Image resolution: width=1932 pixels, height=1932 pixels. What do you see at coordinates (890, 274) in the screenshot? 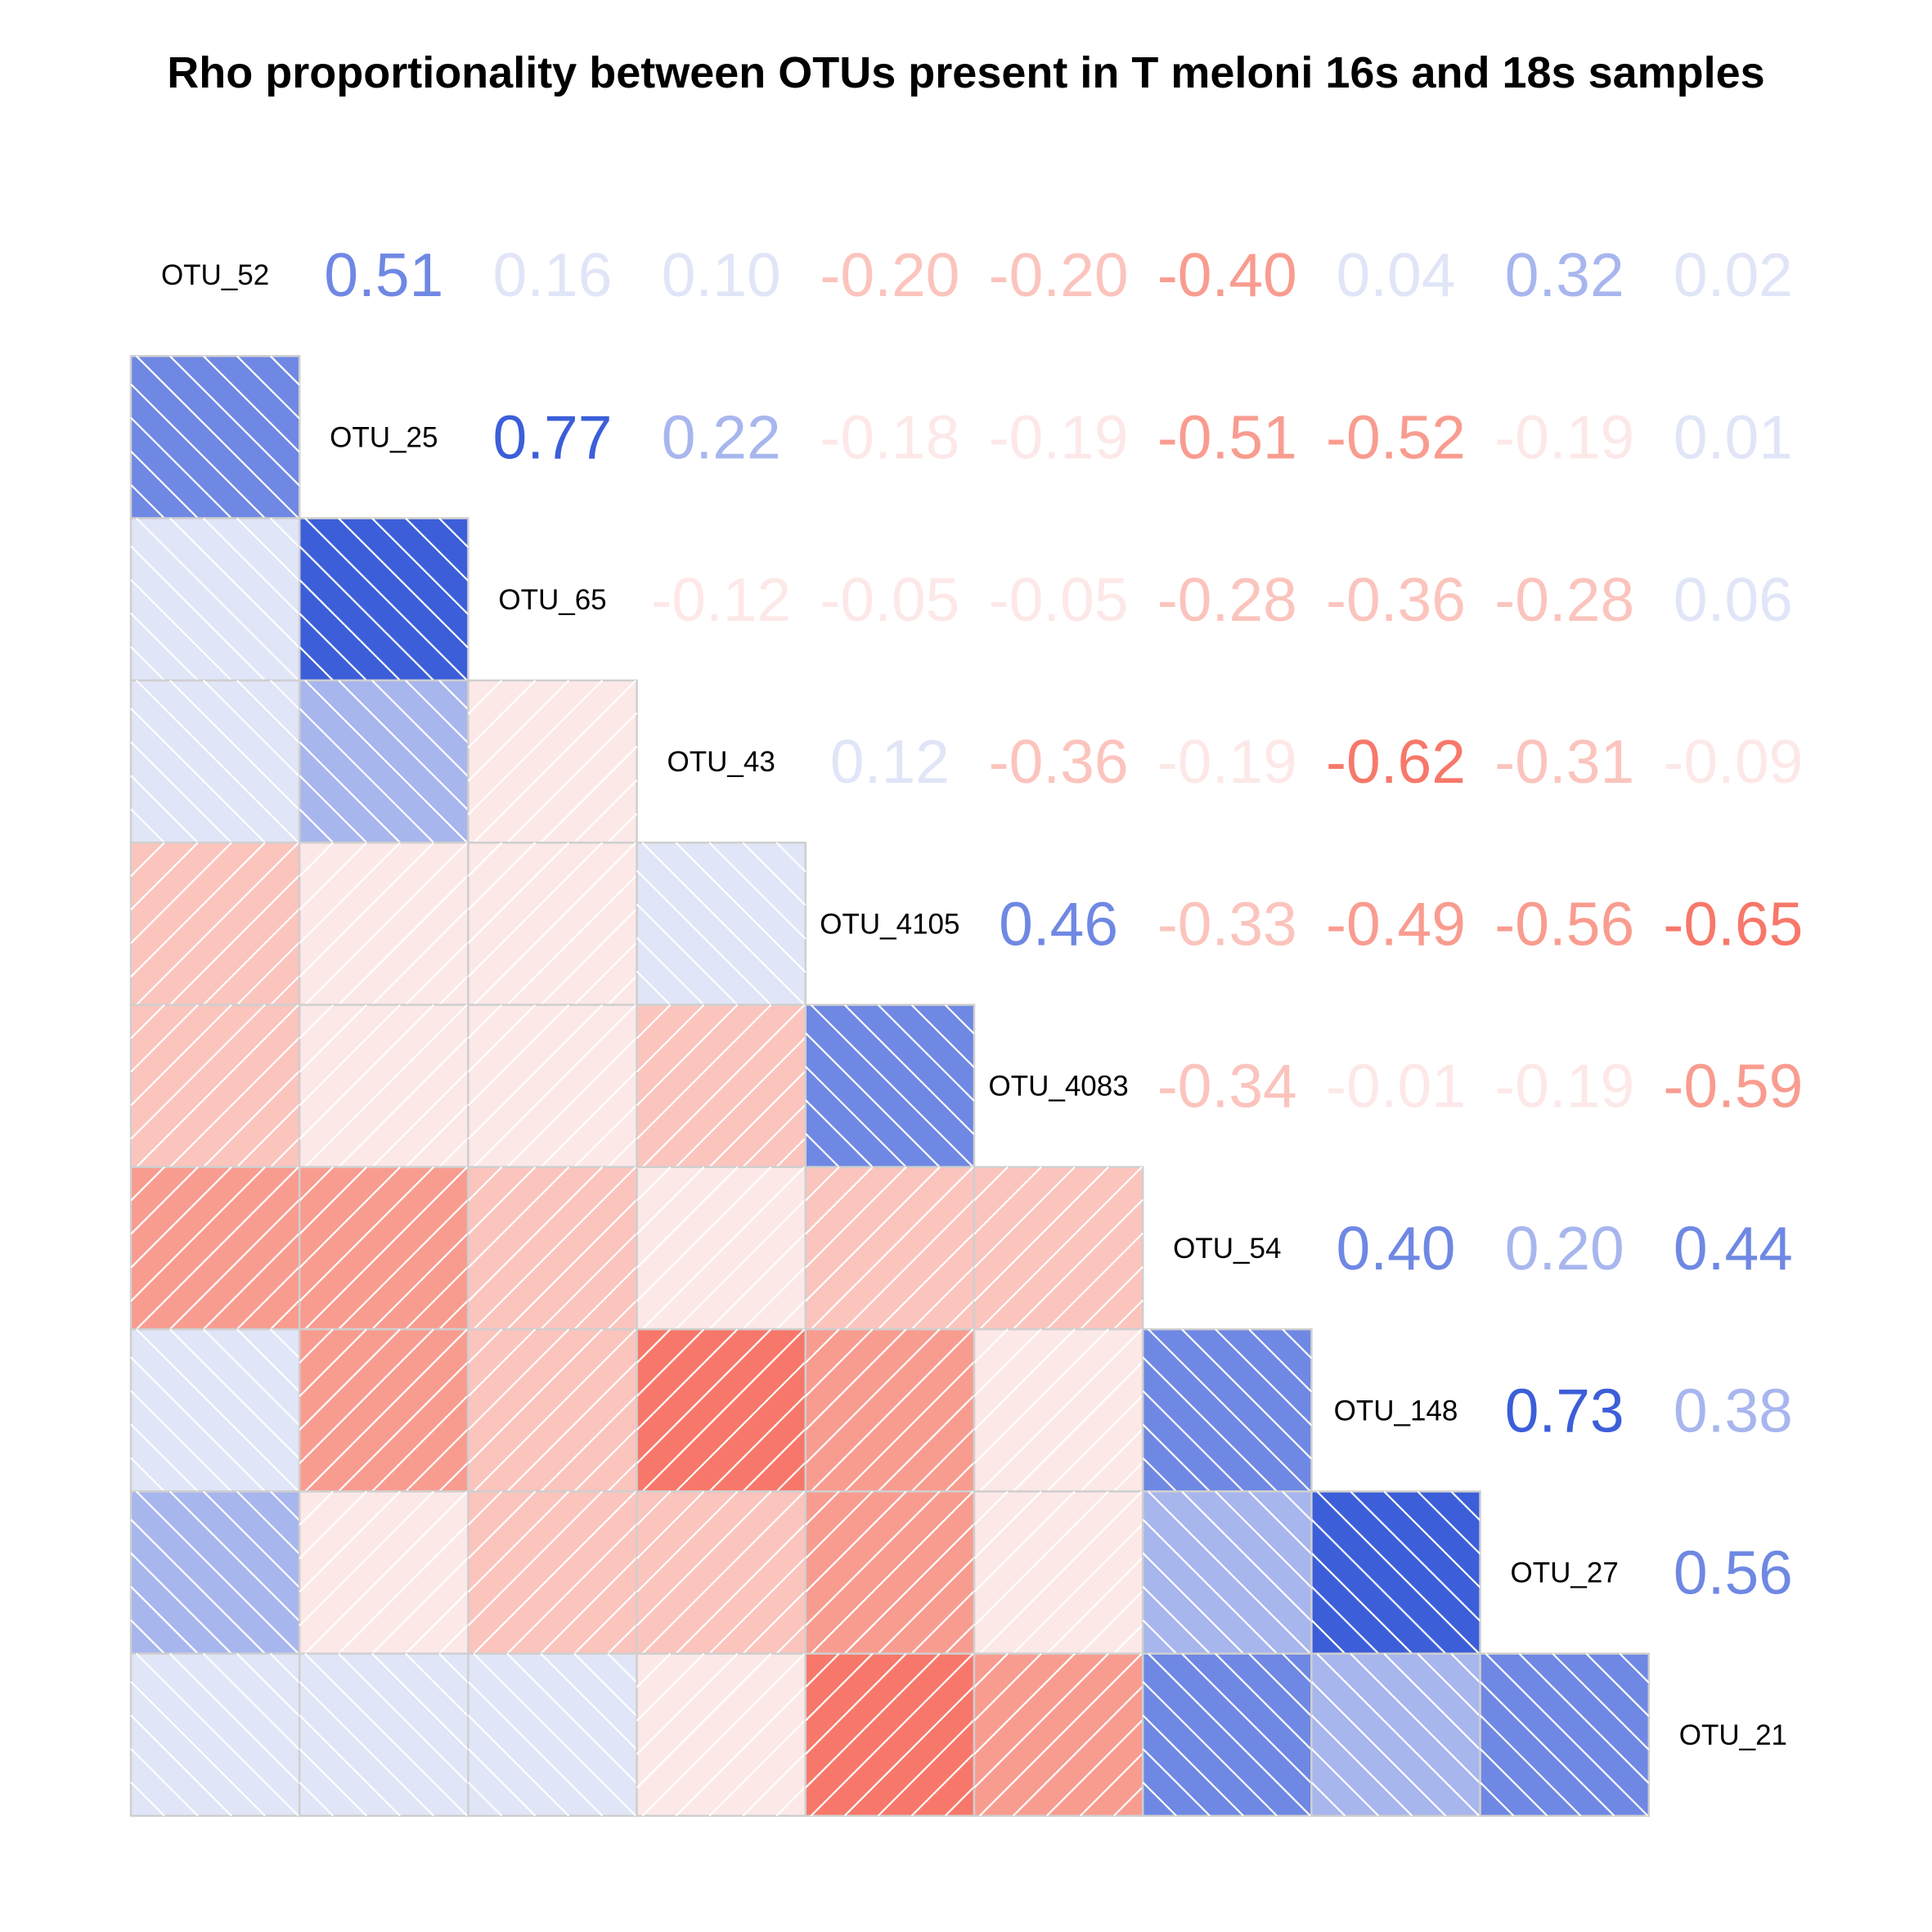
I see `value-label-otu-52-otu-4105: -0.20` at bounding box center [890, 274].